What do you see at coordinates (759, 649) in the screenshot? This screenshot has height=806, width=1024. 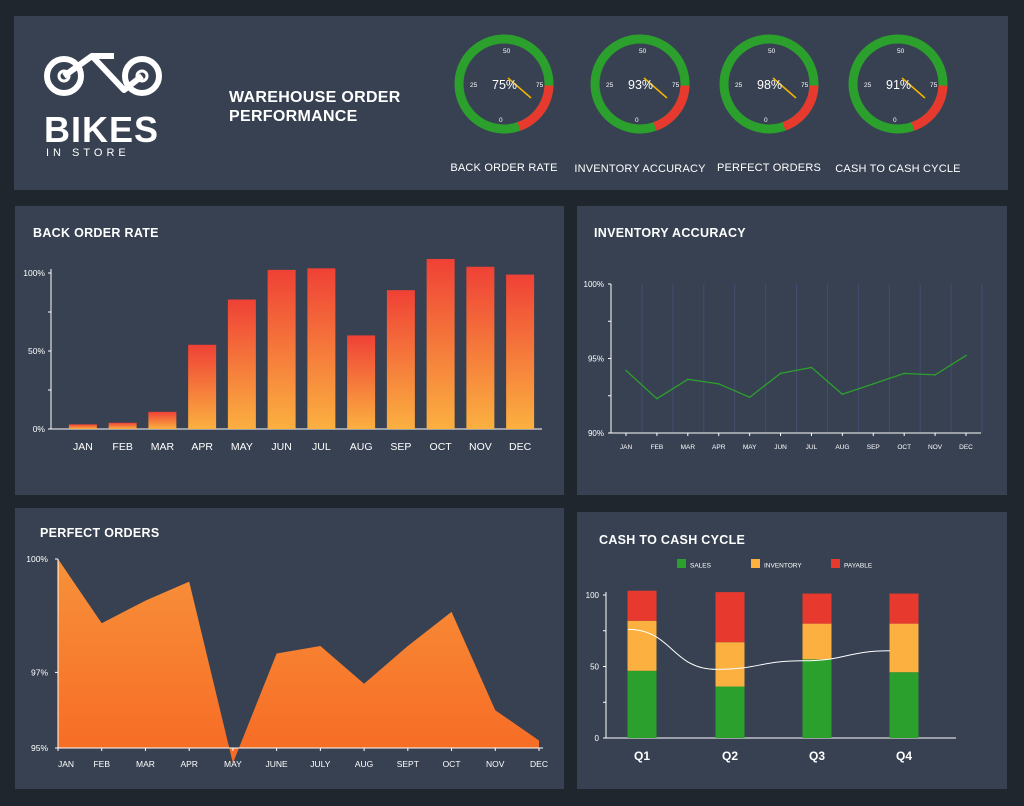 I see `trend-line` at bounding box center [759, 649].